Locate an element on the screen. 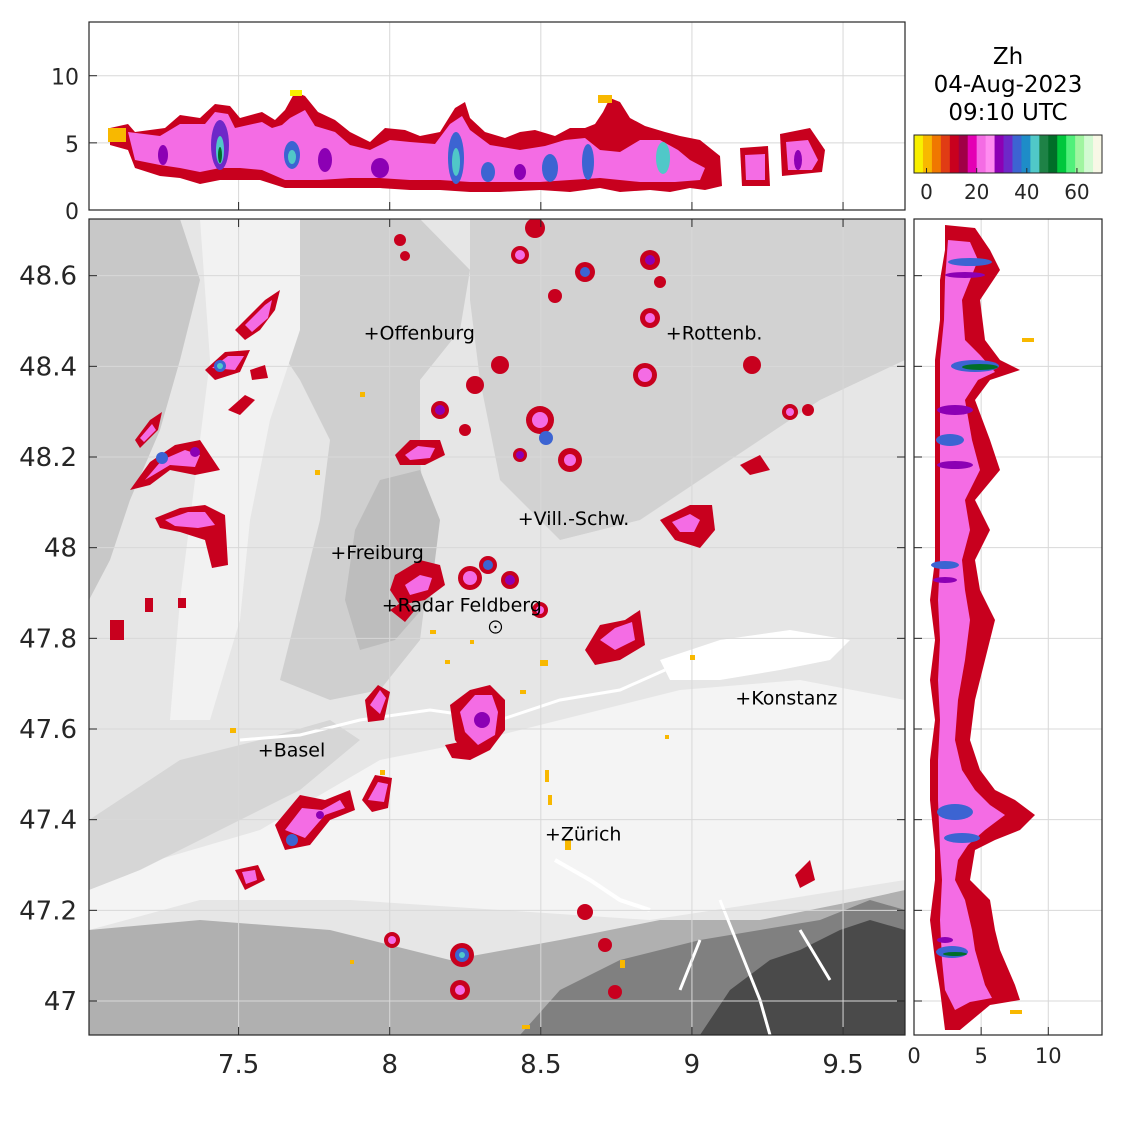 This screenshot has height=1125, width=1125. map-y-tick-label: 48.6 is located at coordinates (48, 277).